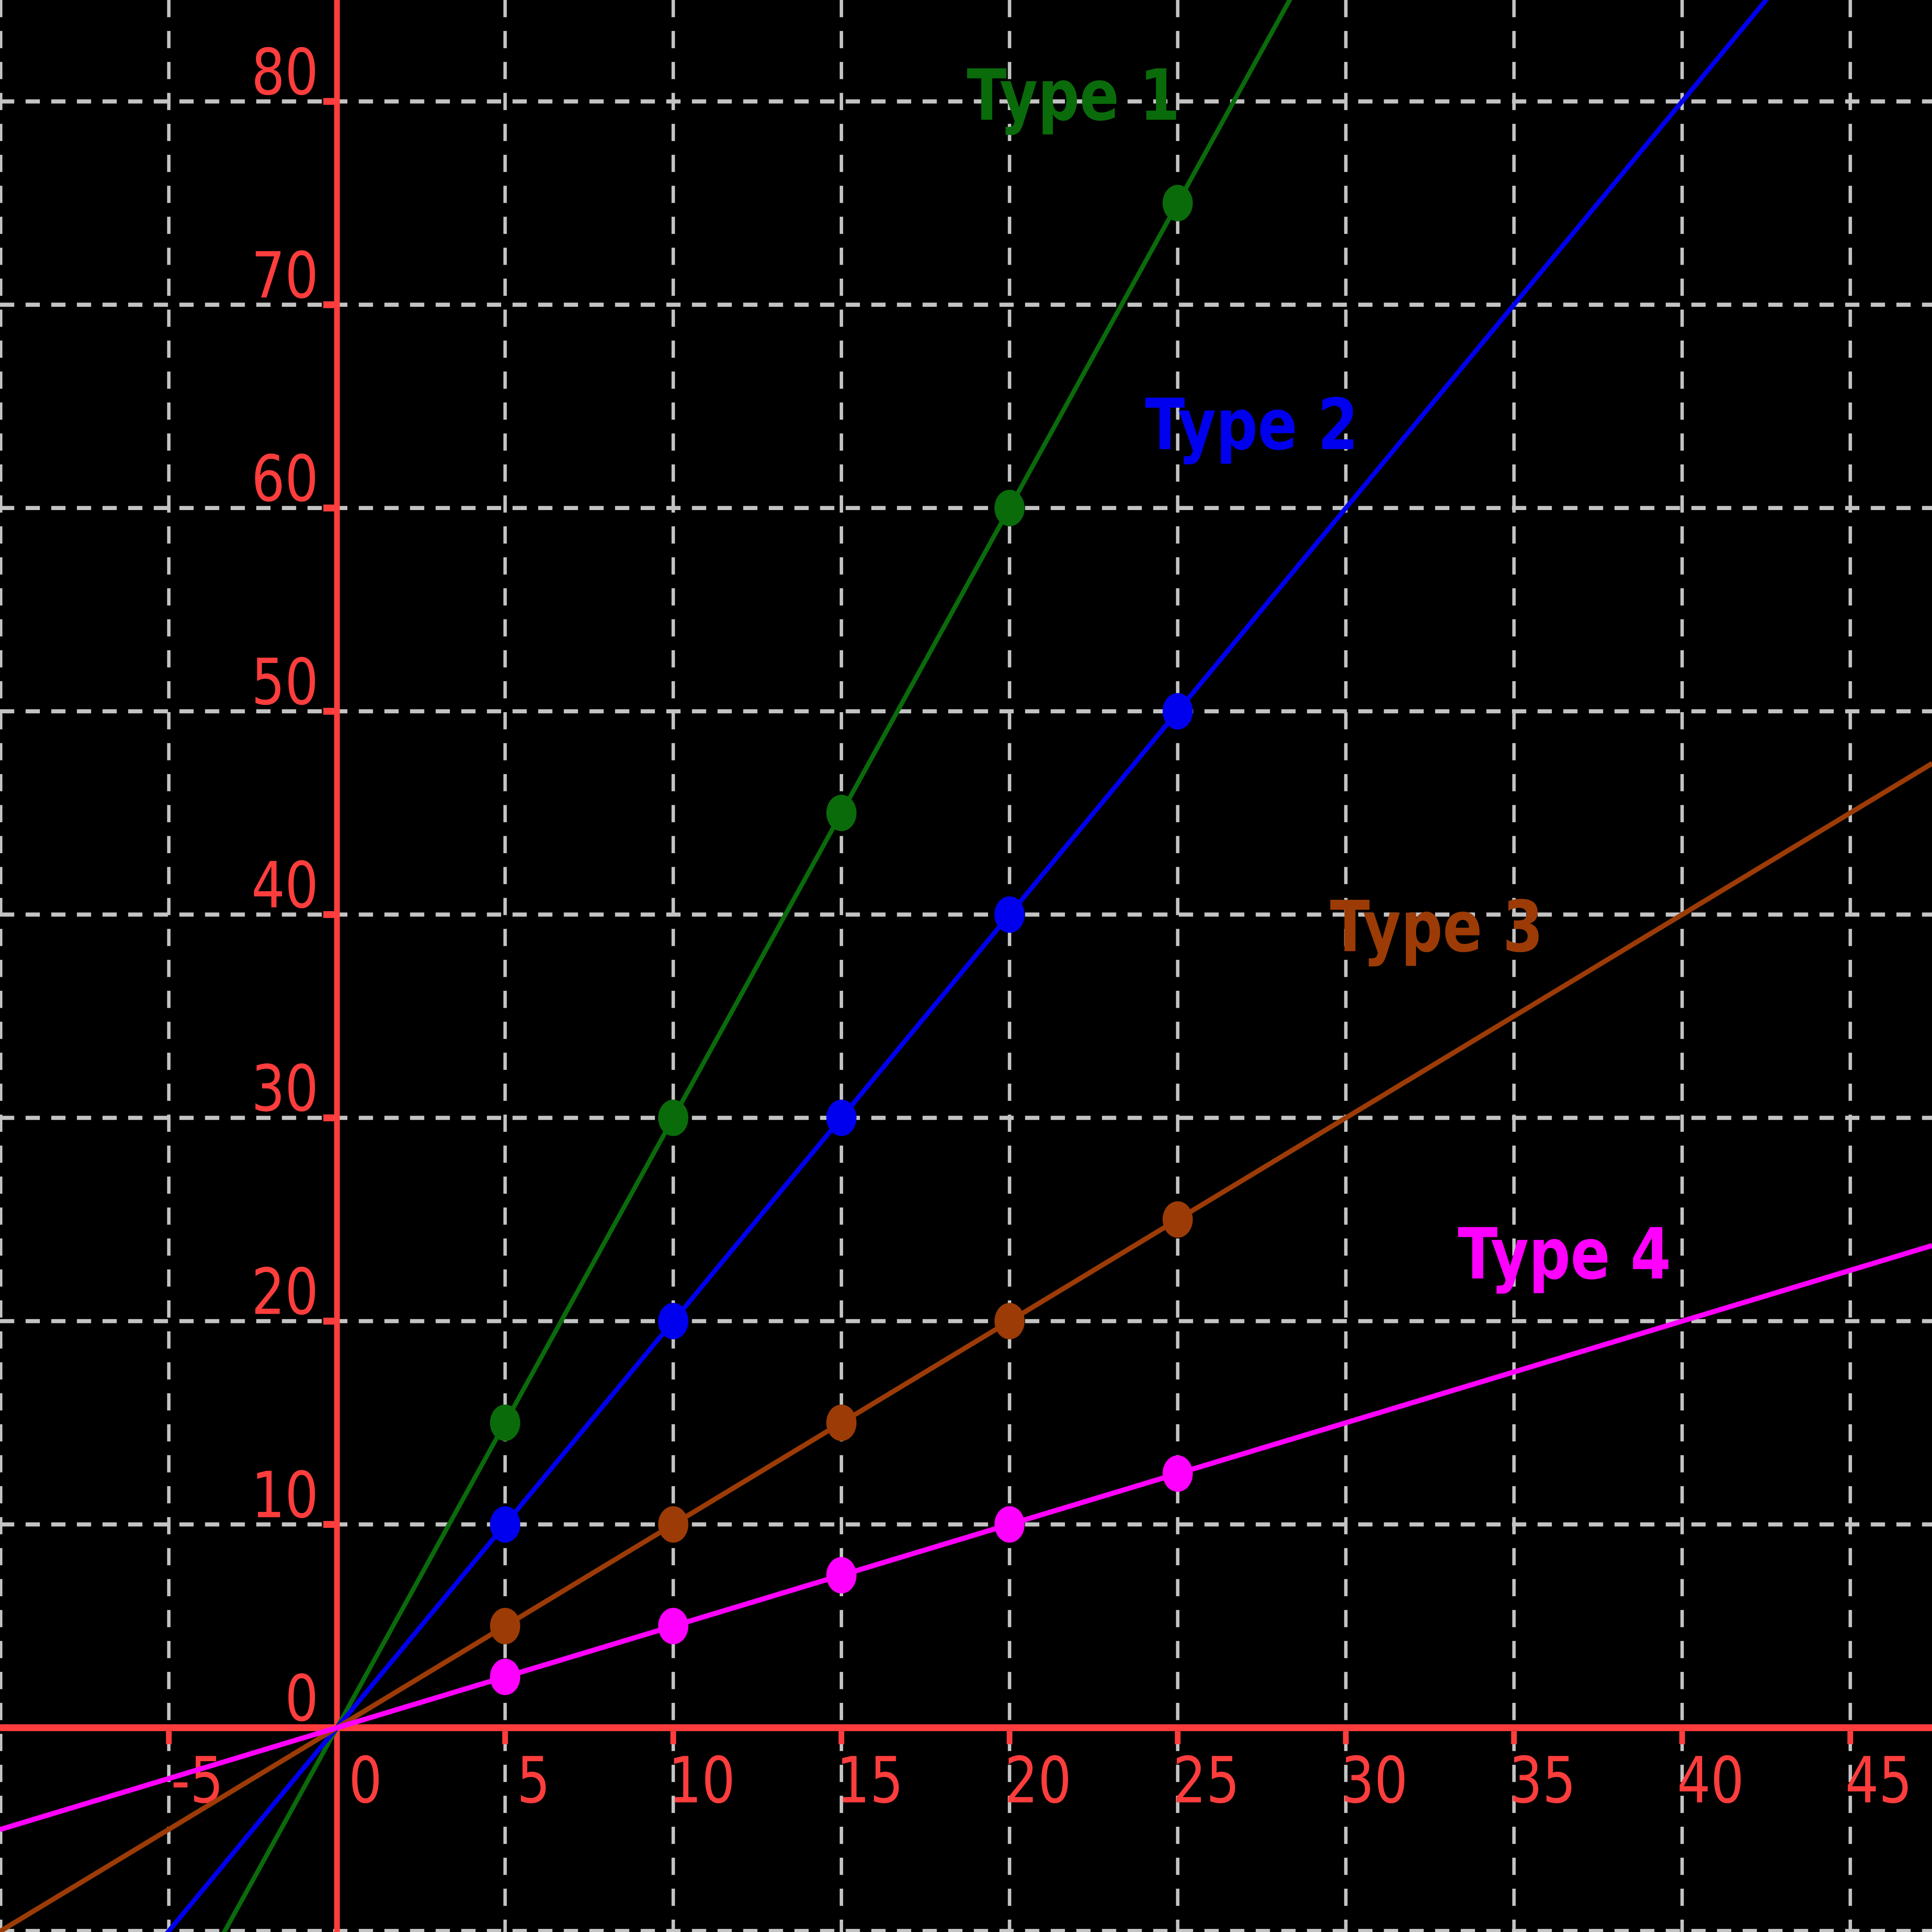  Describe the element at coordinates (702, 1781) in the screenshot. I see `x-tick-label: 10` at that location.